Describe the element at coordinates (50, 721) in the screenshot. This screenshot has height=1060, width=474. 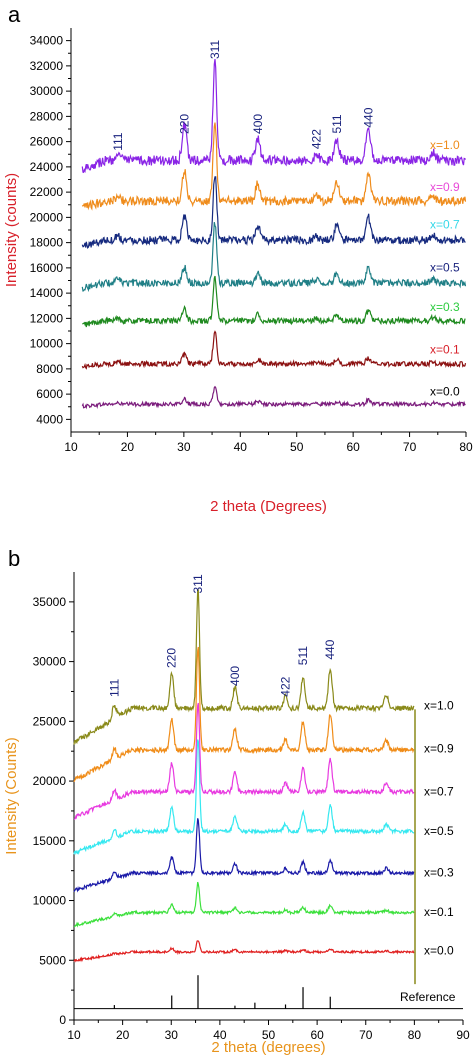
I see `y-tick-label: 25000` at that location.